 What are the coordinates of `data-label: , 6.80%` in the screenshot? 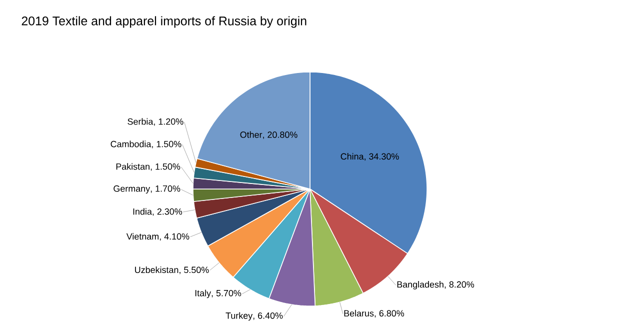 It's located at (389, 314).